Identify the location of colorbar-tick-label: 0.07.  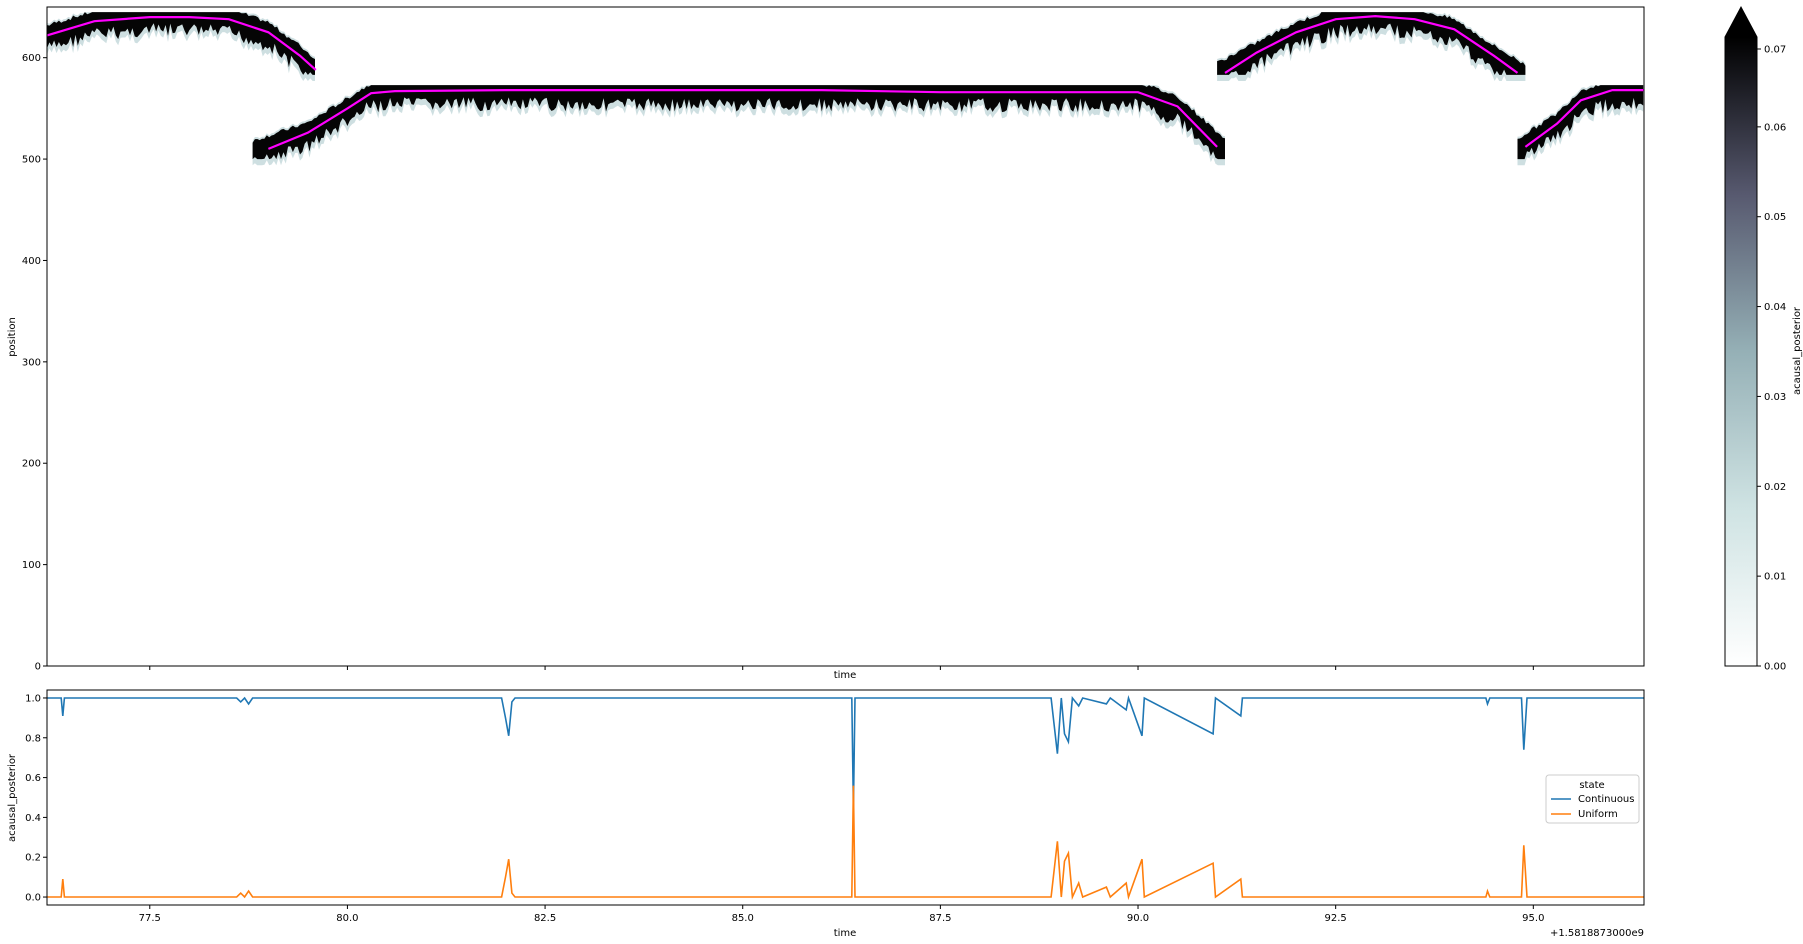
(1775, 50).